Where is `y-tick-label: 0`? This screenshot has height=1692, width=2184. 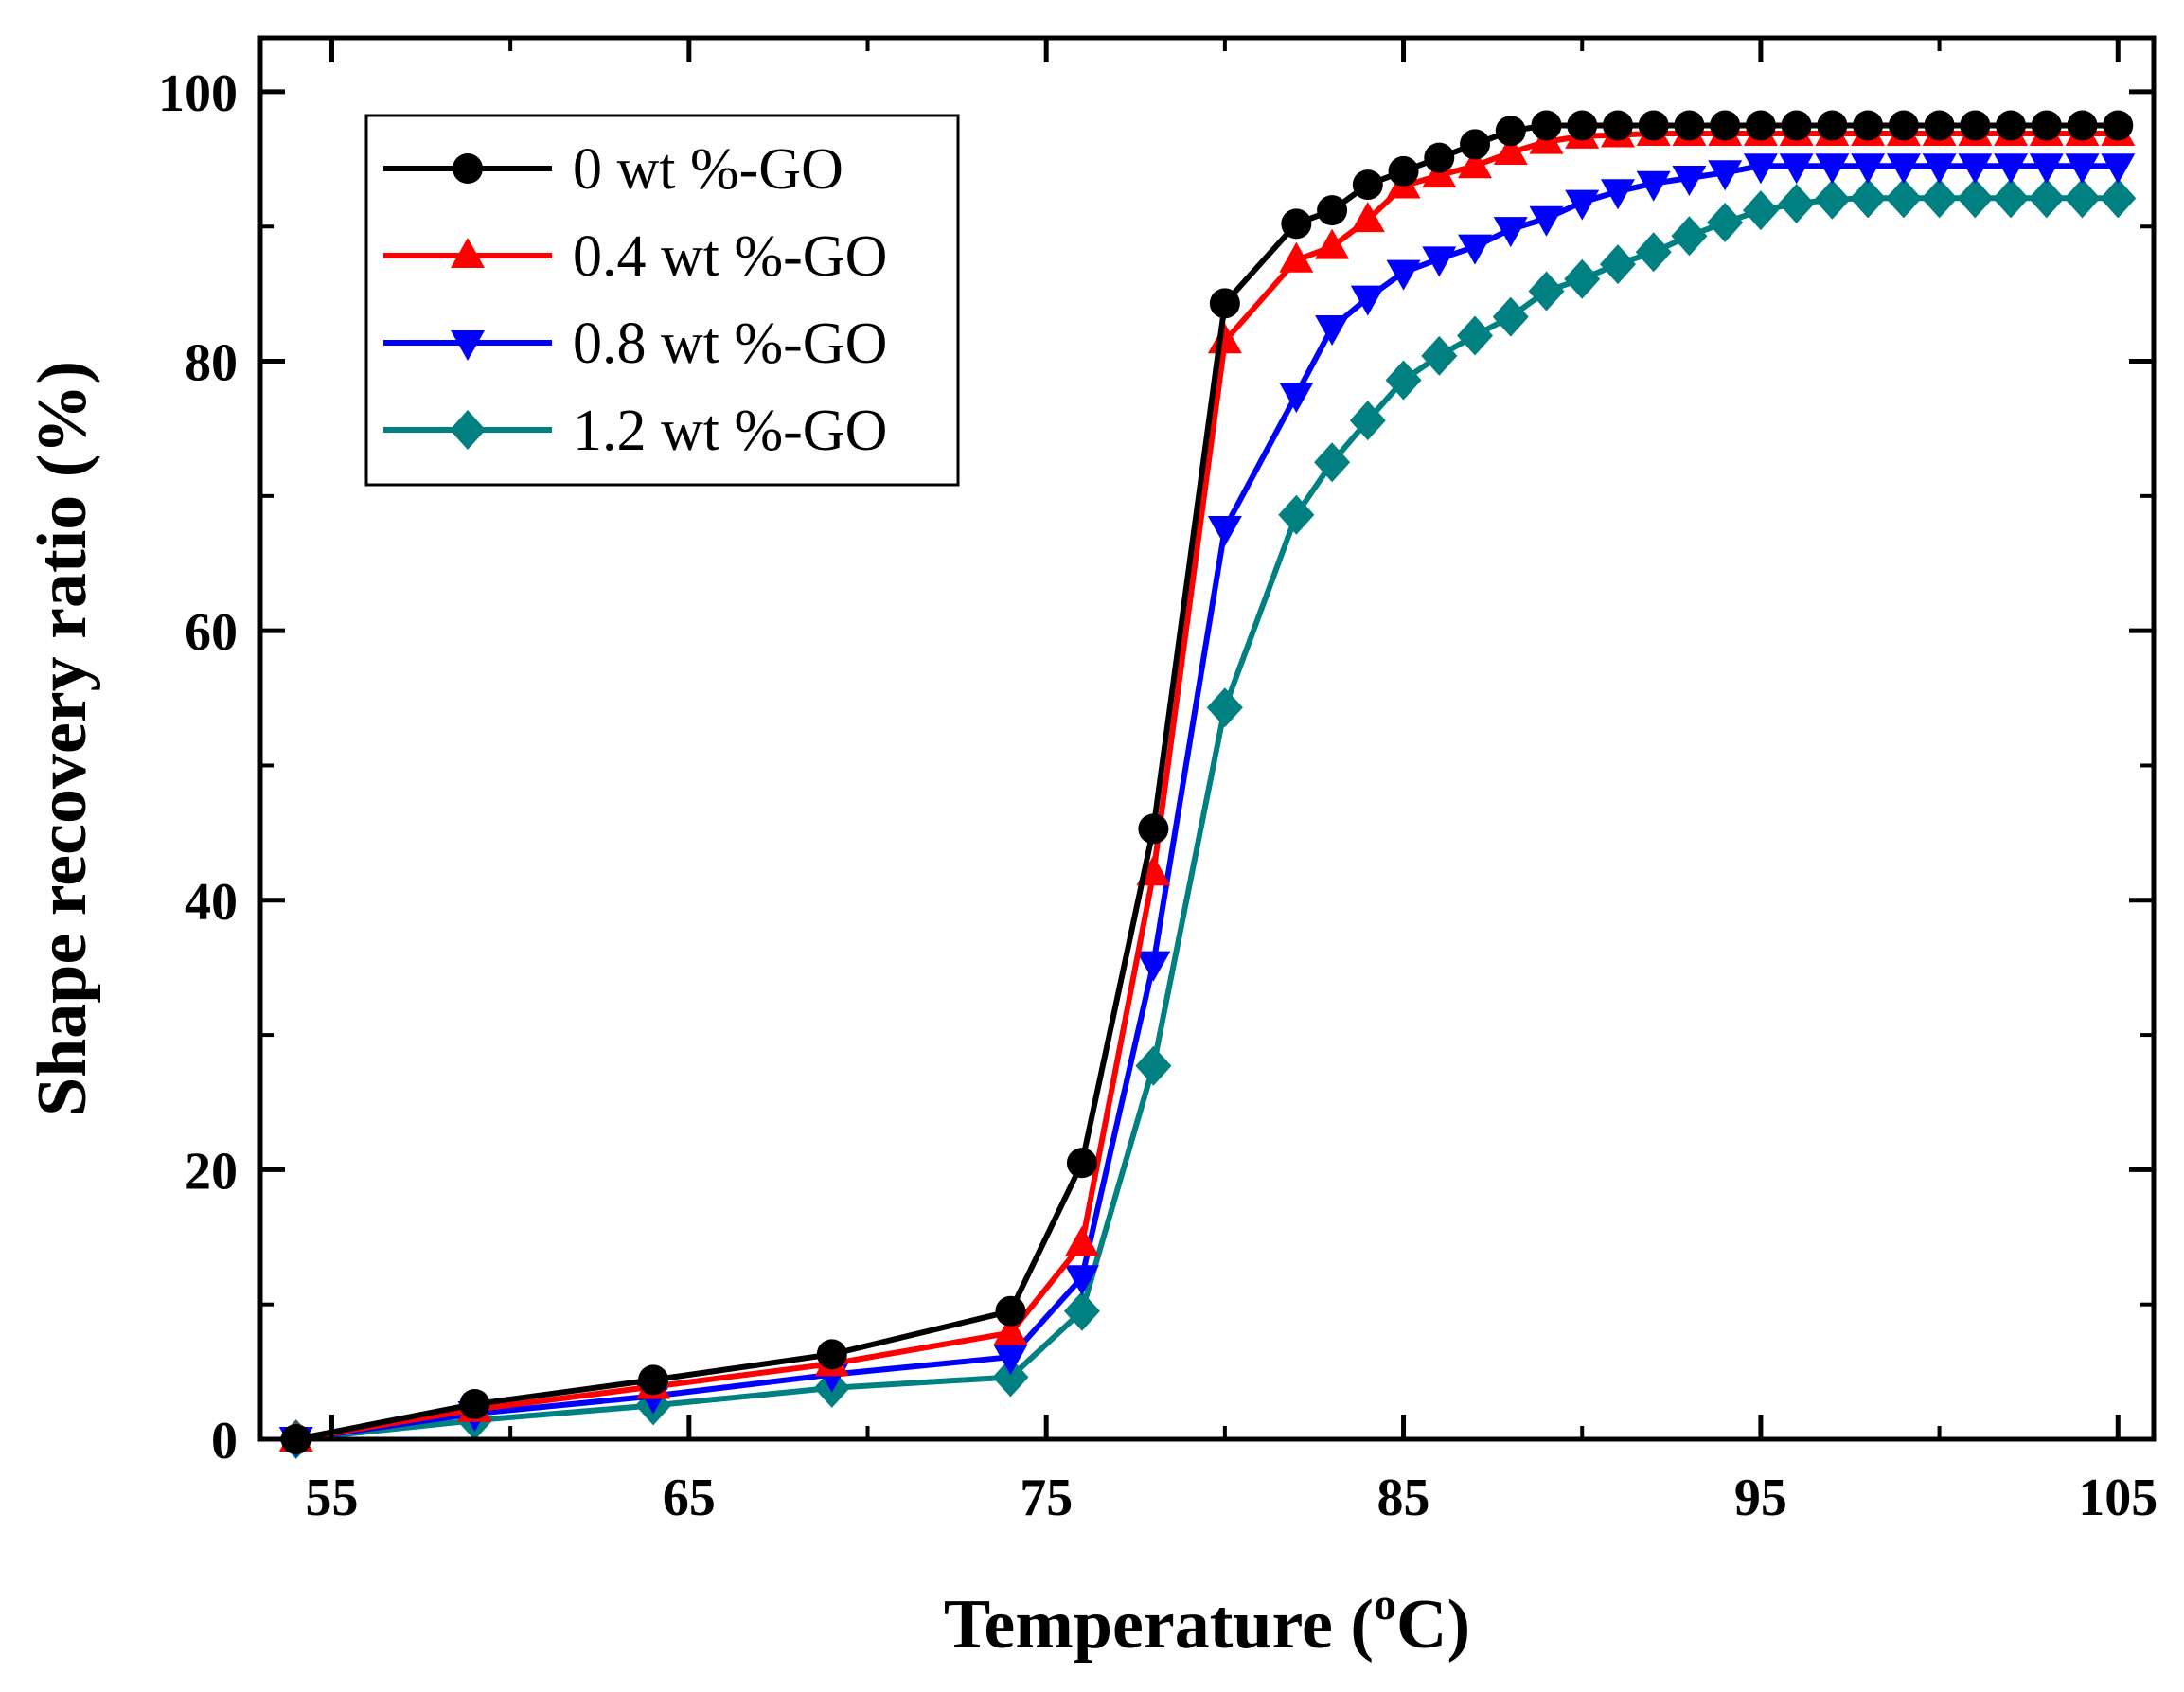
y-tick-label: 0 is located at coordinates (225, 1441).